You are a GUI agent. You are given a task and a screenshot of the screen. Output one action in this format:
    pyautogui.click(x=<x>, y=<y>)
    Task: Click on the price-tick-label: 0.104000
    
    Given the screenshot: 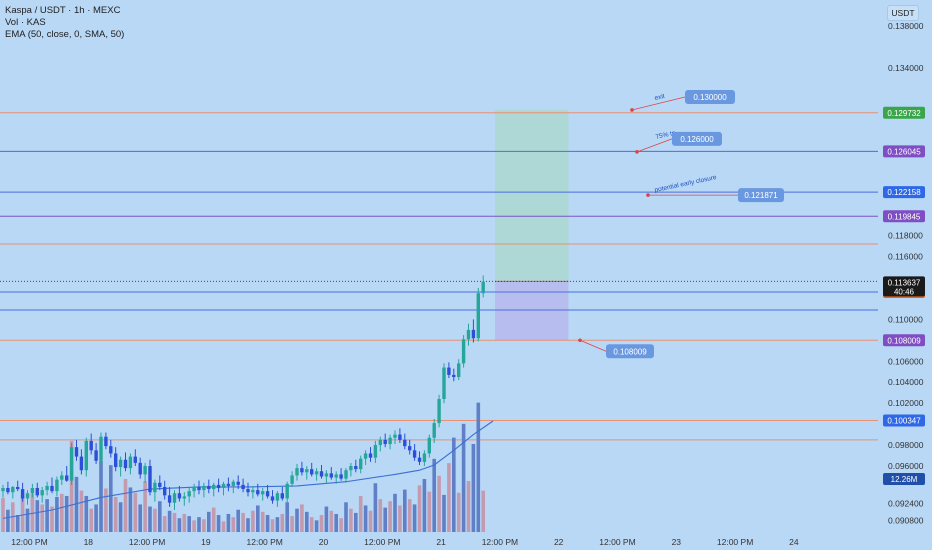 What is the action you would take?
    pyautogui.click(x=906, y=382)
    